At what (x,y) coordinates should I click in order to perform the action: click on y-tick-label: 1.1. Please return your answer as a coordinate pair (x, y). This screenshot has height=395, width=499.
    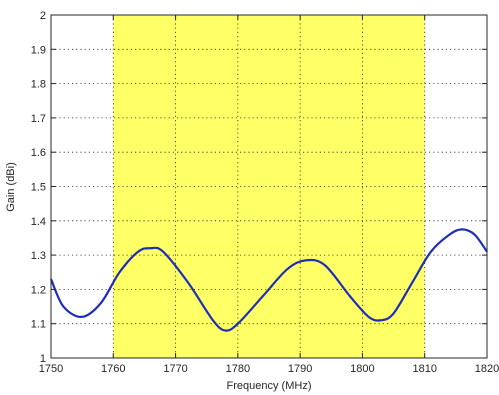
    Looking at the image, I should click on (38, 325).